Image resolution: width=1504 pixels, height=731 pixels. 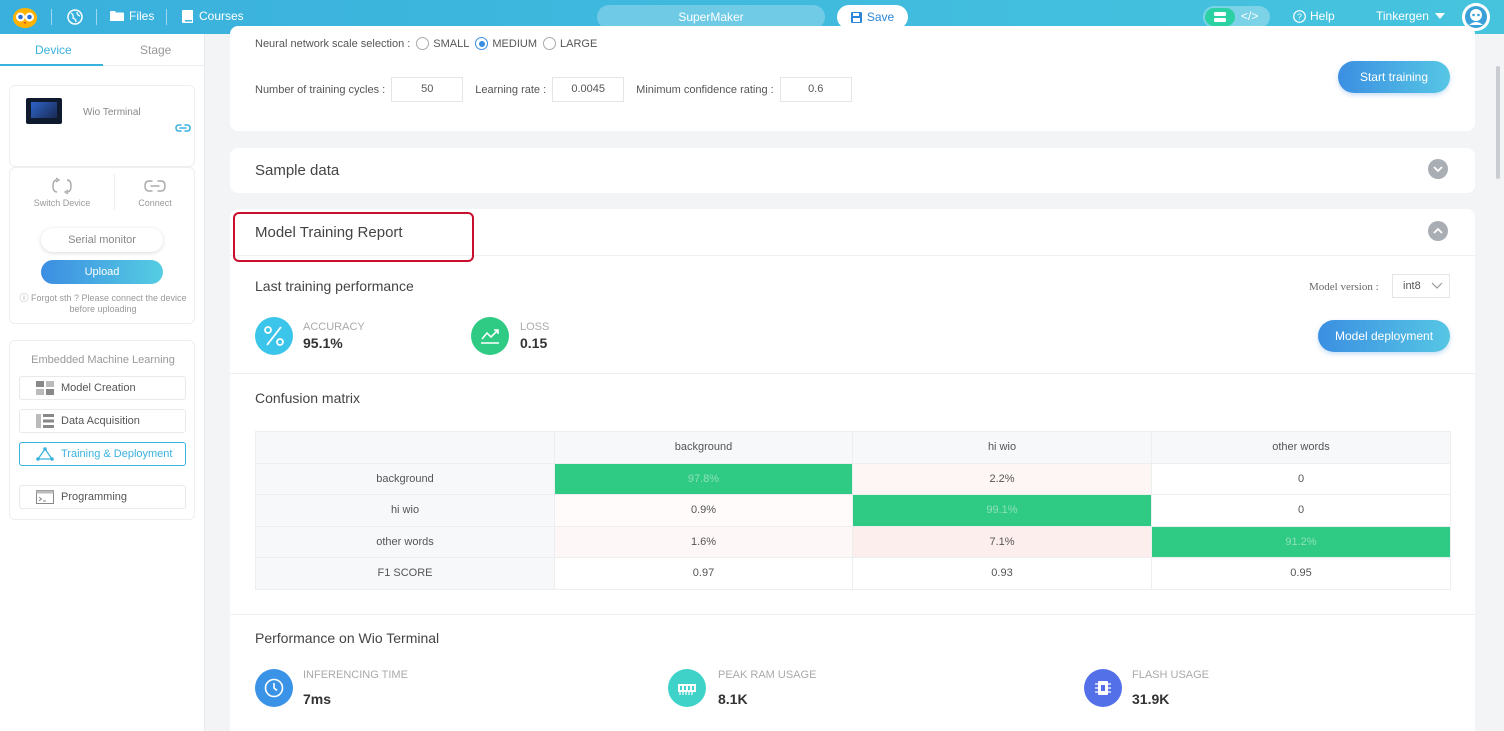 I want to click on info-icon: ⓘ, so click(x=25, y=298).